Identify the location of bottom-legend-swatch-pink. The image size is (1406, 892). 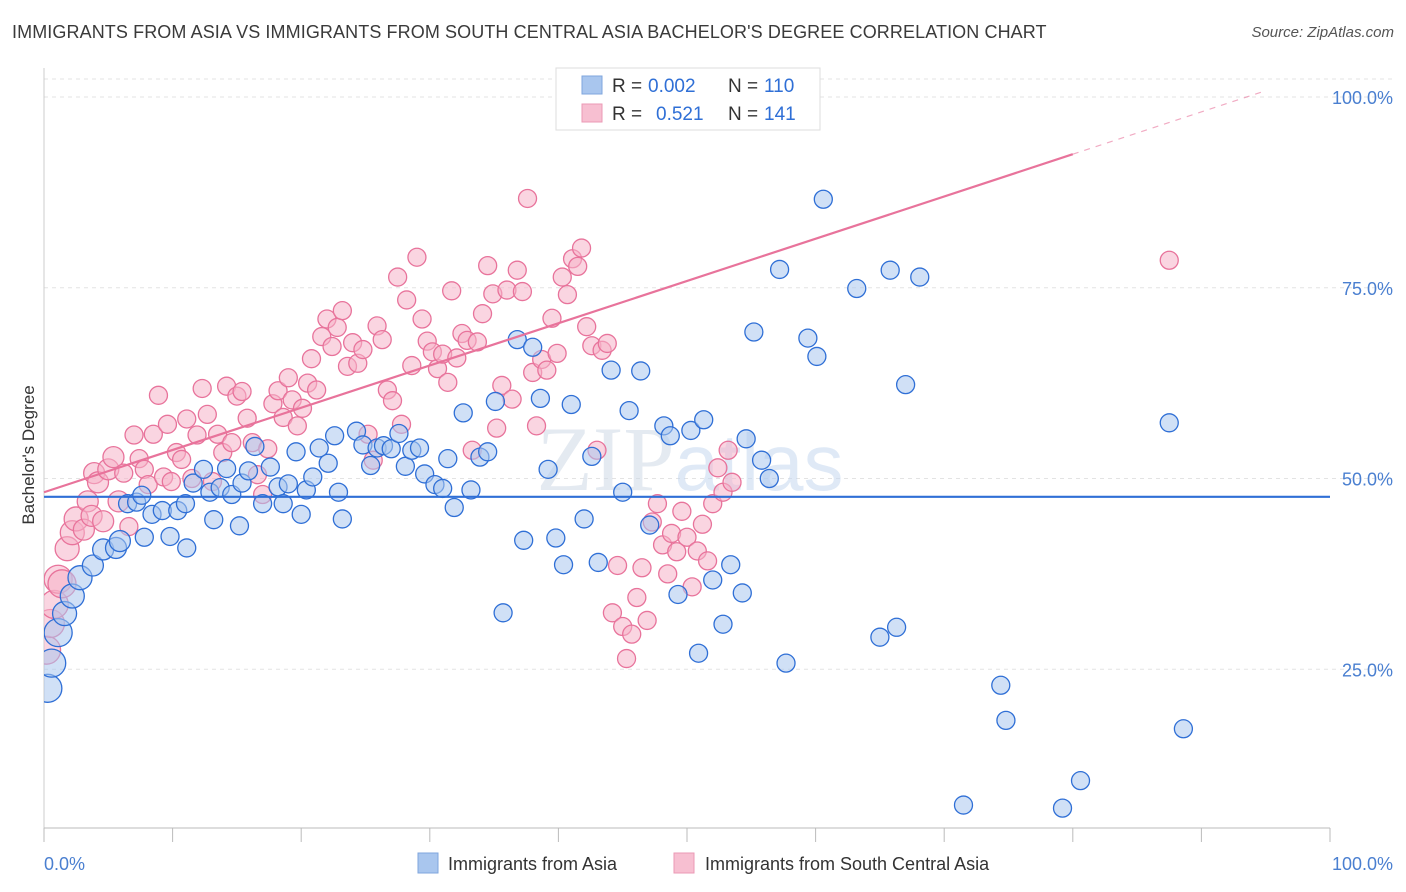
(684, 863).